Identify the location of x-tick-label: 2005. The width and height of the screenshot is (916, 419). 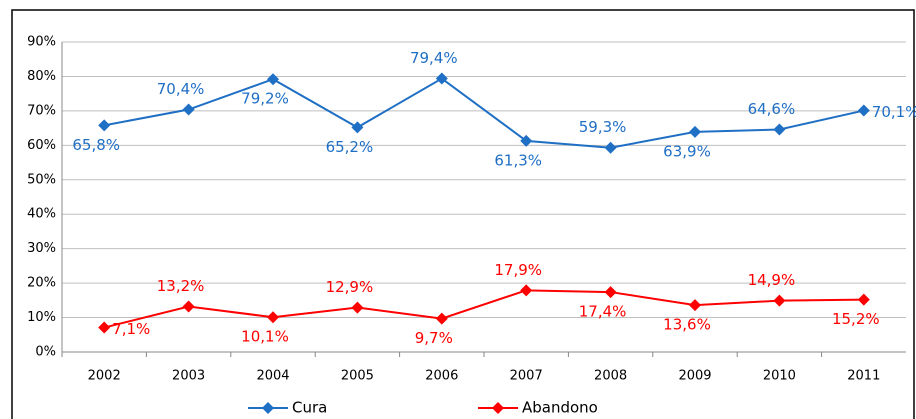
(357, 376).